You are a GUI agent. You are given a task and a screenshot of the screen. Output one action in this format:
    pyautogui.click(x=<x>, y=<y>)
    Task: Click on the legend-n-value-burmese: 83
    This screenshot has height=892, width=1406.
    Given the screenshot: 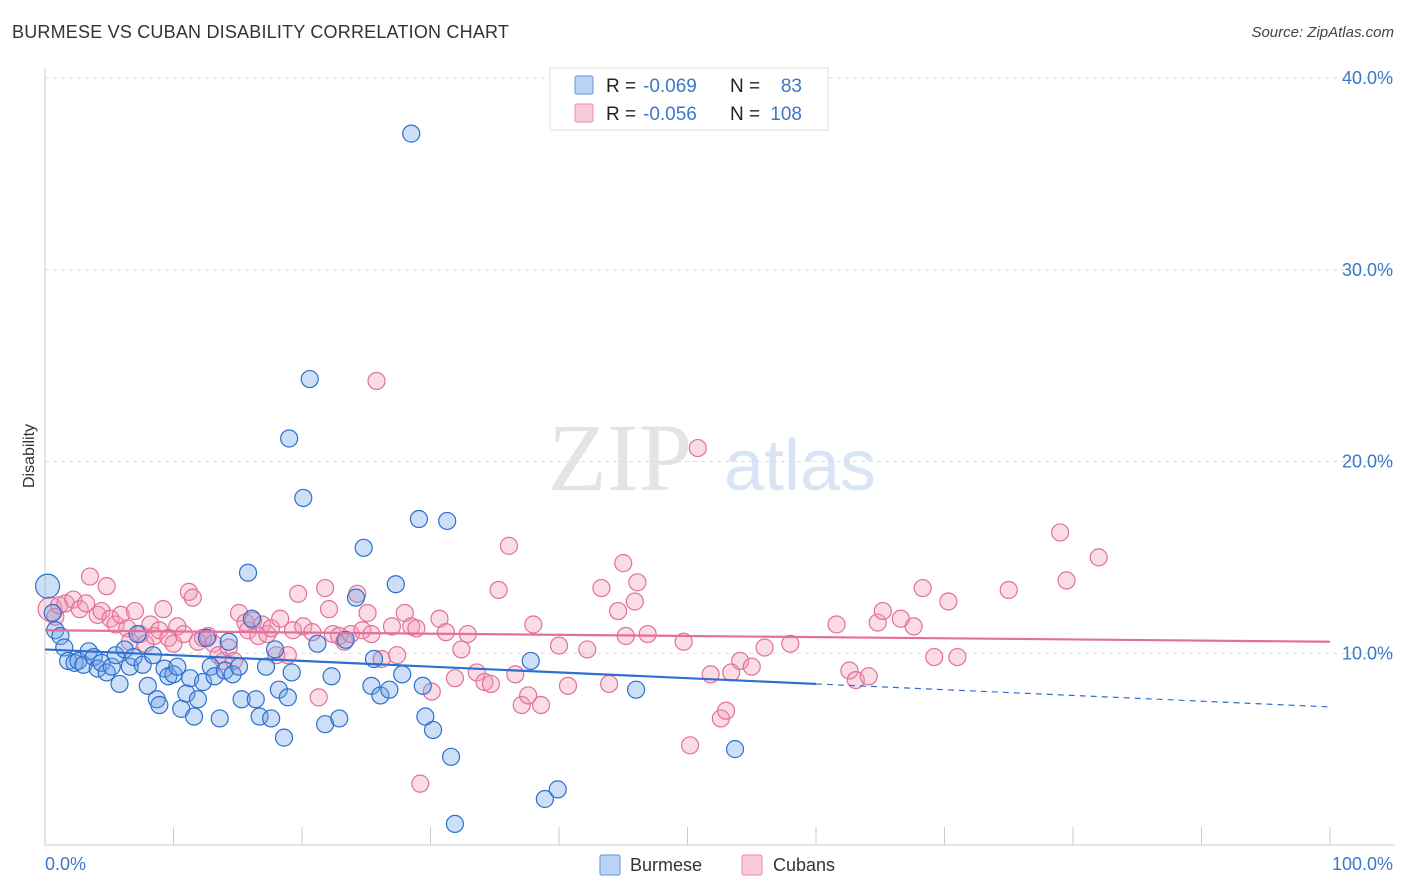 What is the action you would take?
    pyautogui.click(x=791, y=86)
    